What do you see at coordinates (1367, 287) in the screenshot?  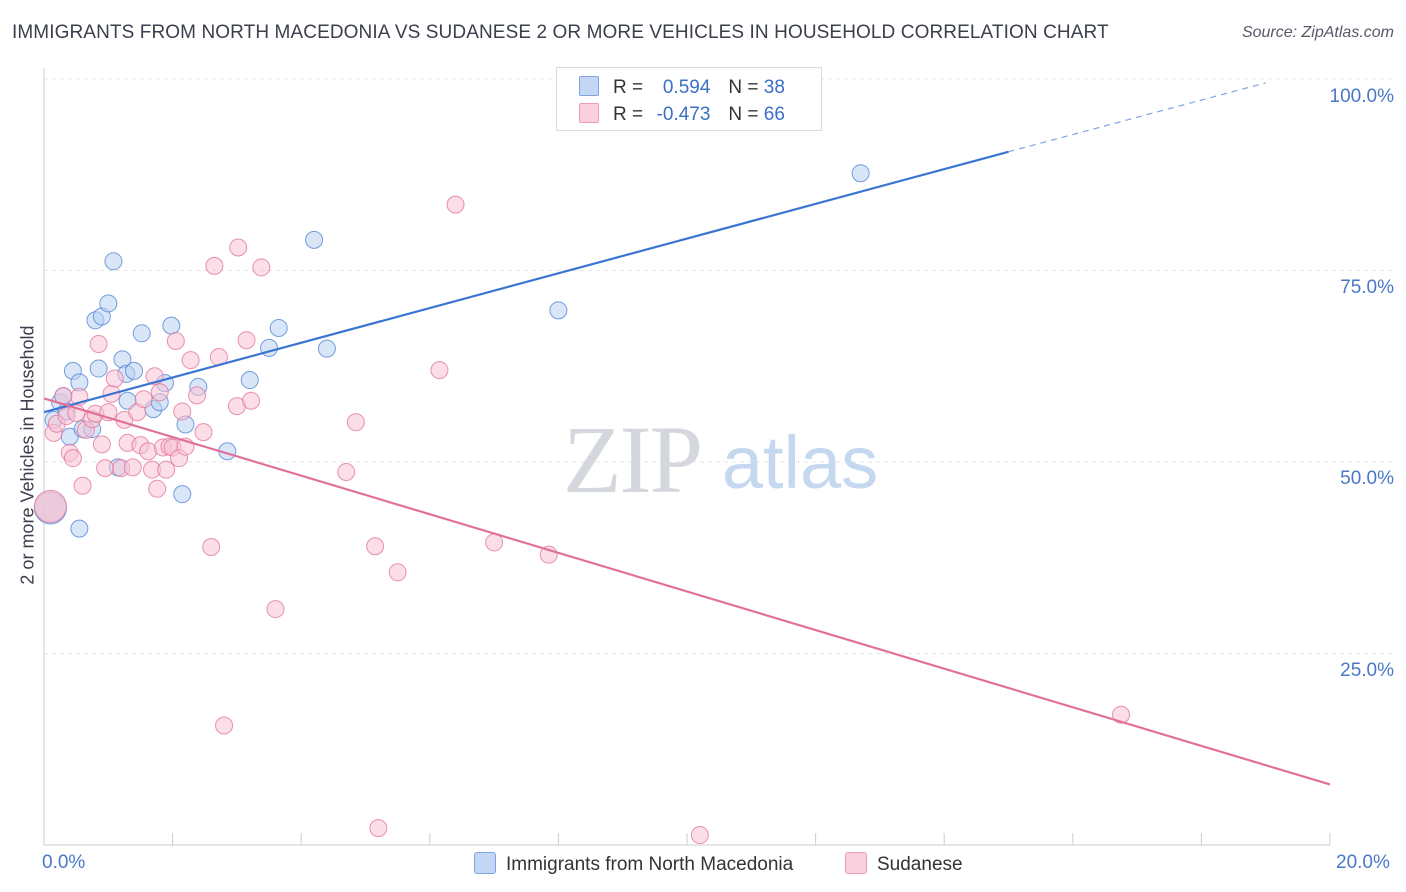 I see `y-tick-label: 75.0%` at bounding box center [1367, 287].